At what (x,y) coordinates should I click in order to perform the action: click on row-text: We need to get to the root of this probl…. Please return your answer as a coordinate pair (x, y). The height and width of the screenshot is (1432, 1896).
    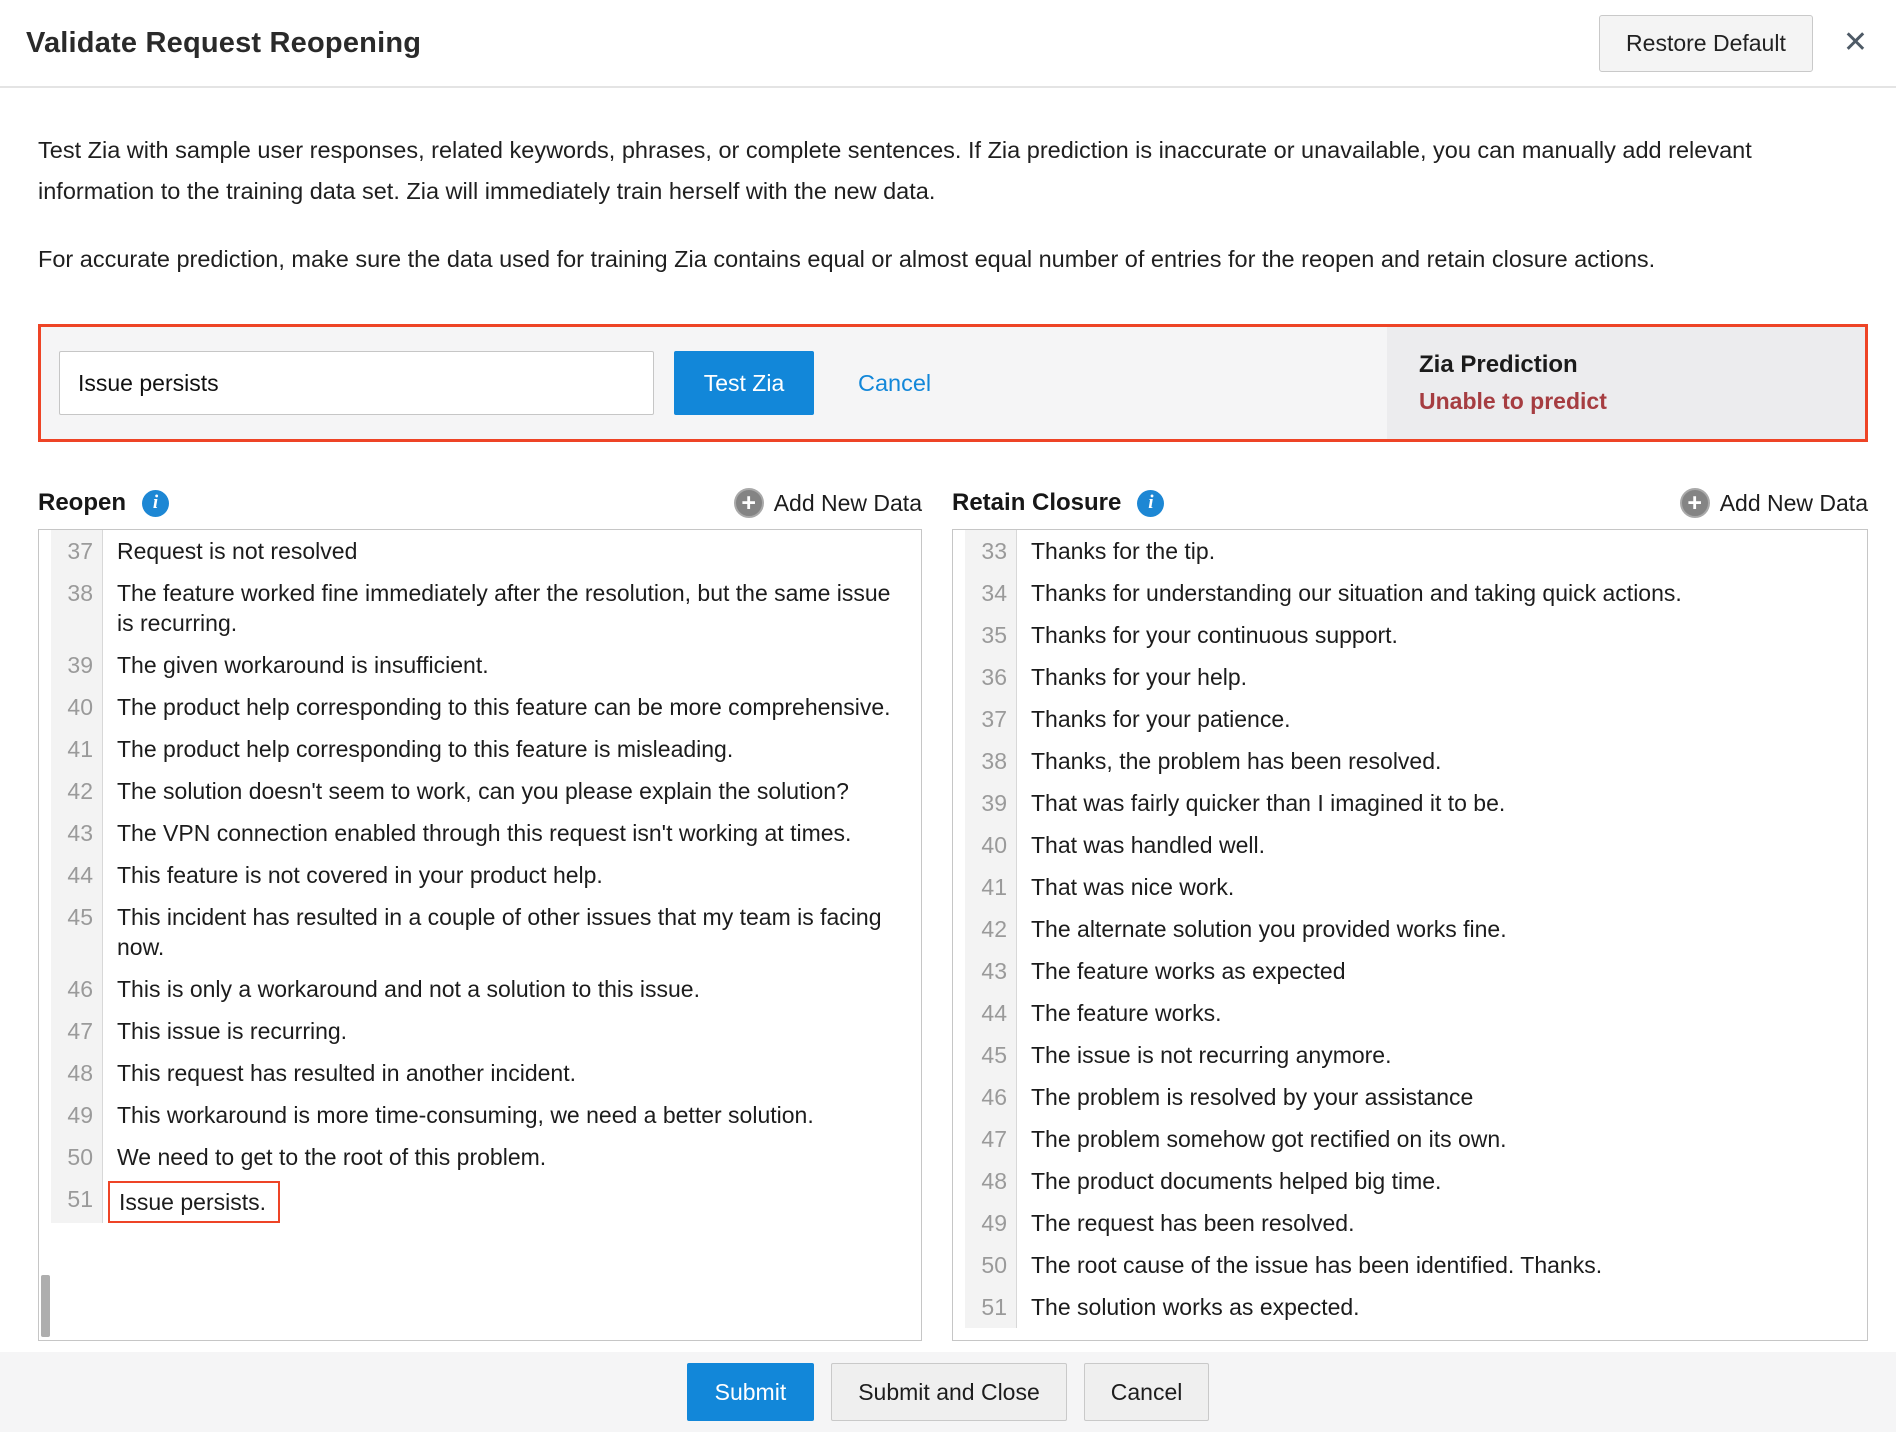
    Looking at the image, I should click on (332, 1157).